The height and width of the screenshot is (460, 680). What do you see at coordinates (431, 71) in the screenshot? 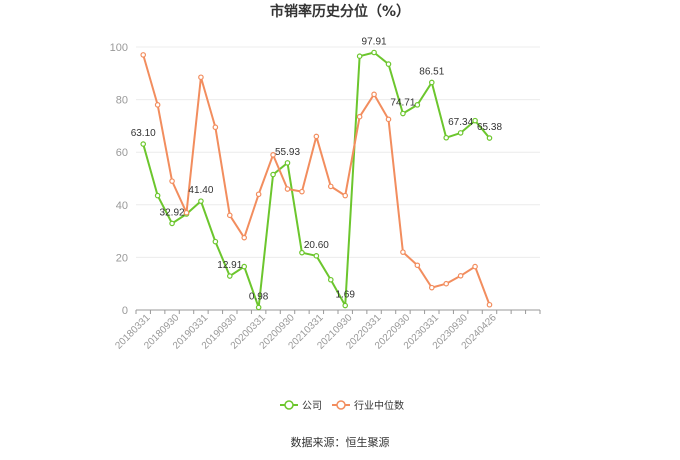
I see `data-label: 86.51` at bounding box center [431, 71].